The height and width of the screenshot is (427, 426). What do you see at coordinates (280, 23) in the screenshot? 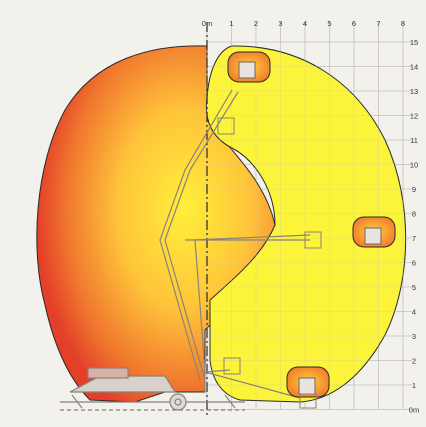
I see `x-tick-label: 3` at bounding box center [280, 23].